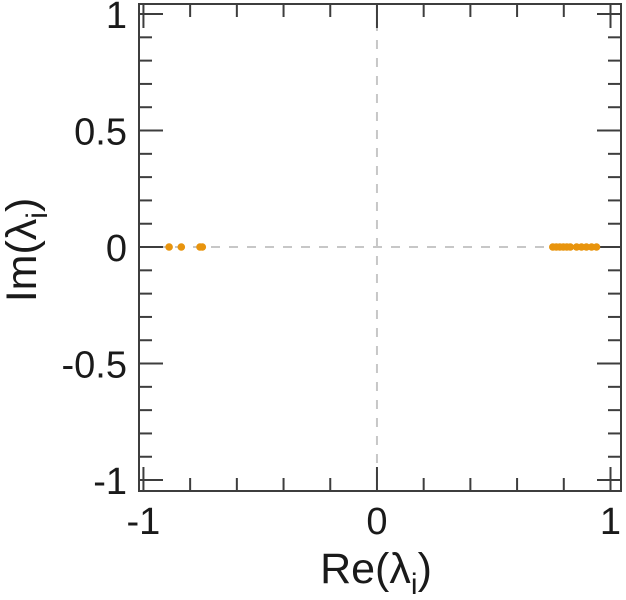  Describe the element at coordinates (376, 572) in the screenshot. I see `x-axis-label: Re(λi)` at that location.